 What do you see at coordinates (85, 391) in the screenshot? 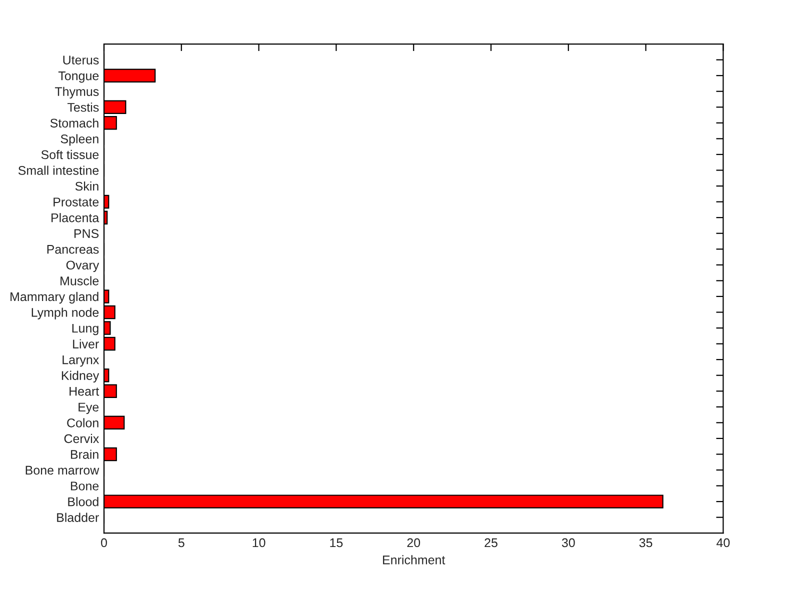
I see `y-tick-label: Heart` at bounding box center [85, 391].